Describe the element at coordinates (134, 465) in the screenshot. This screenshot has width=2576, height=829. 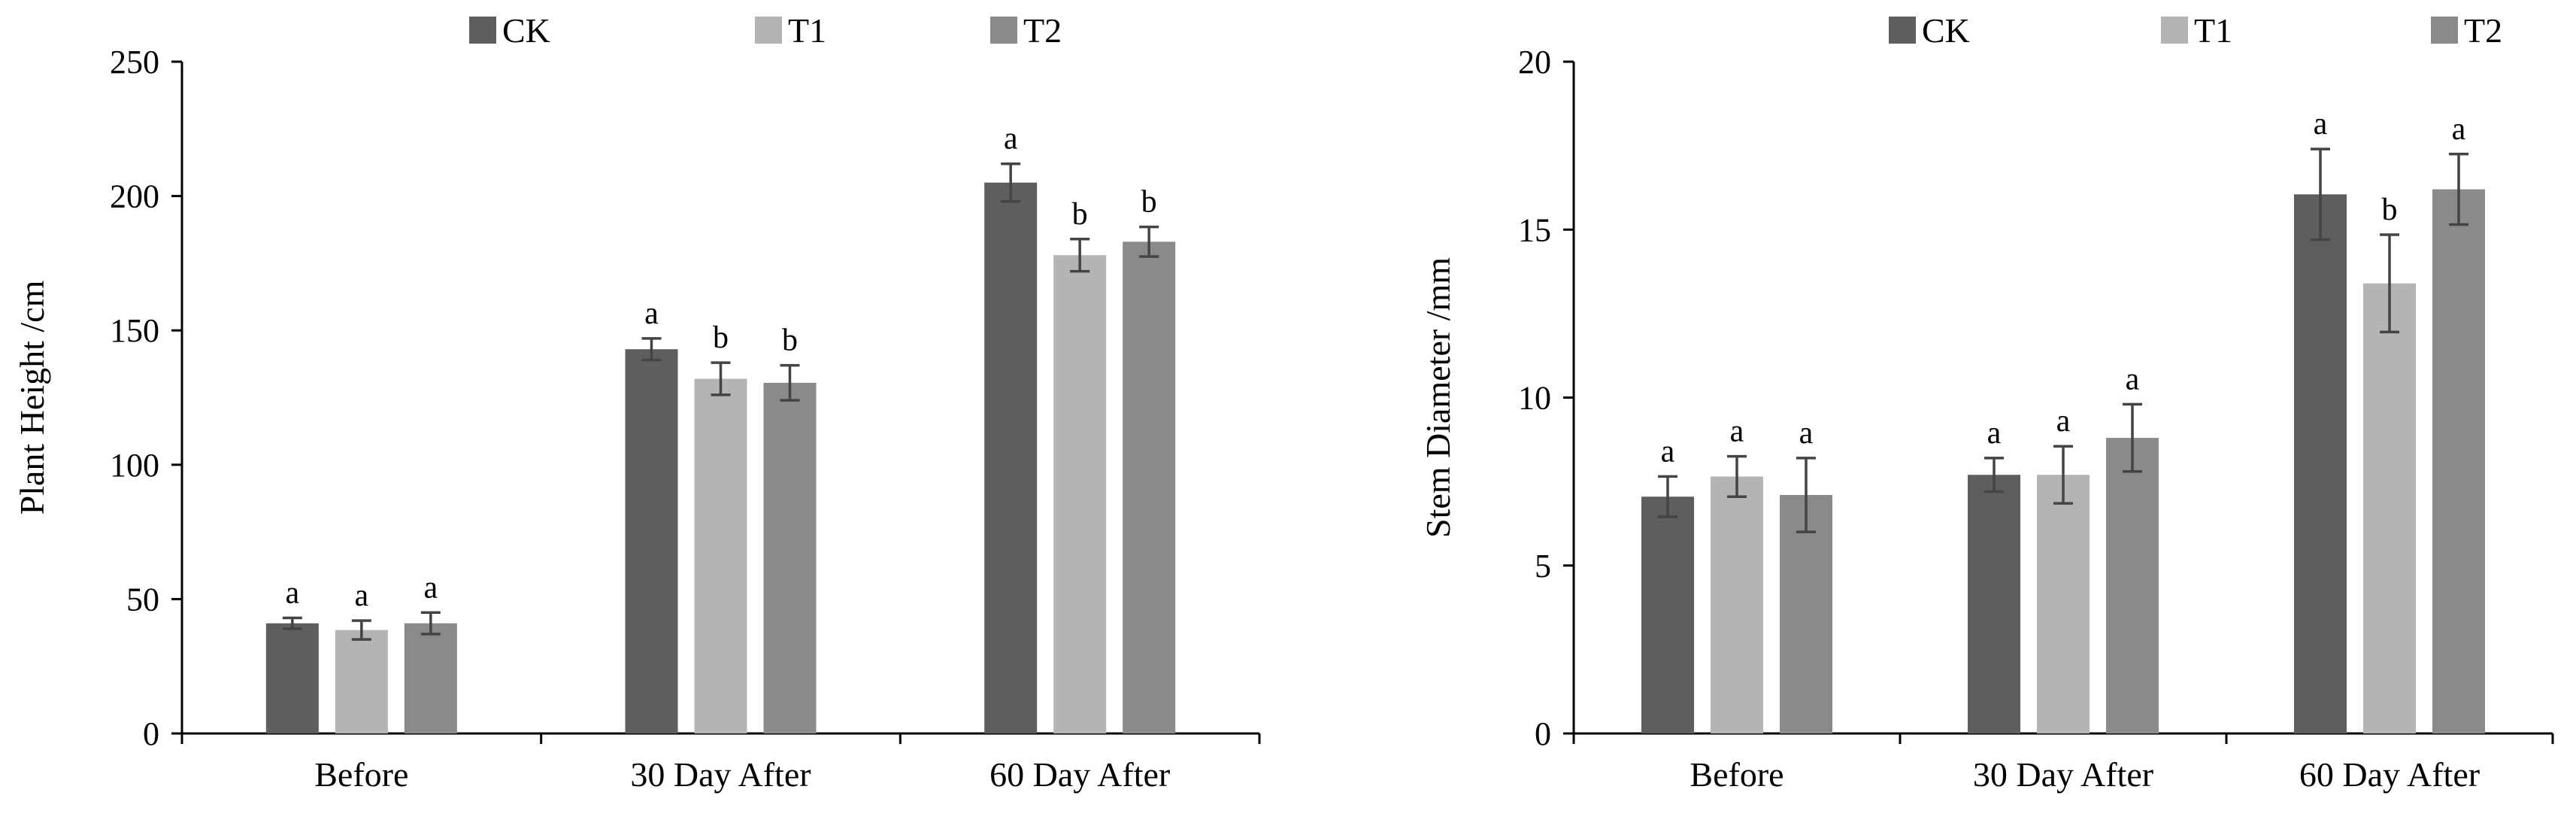
I see `y-tick-label: 100` at that location.